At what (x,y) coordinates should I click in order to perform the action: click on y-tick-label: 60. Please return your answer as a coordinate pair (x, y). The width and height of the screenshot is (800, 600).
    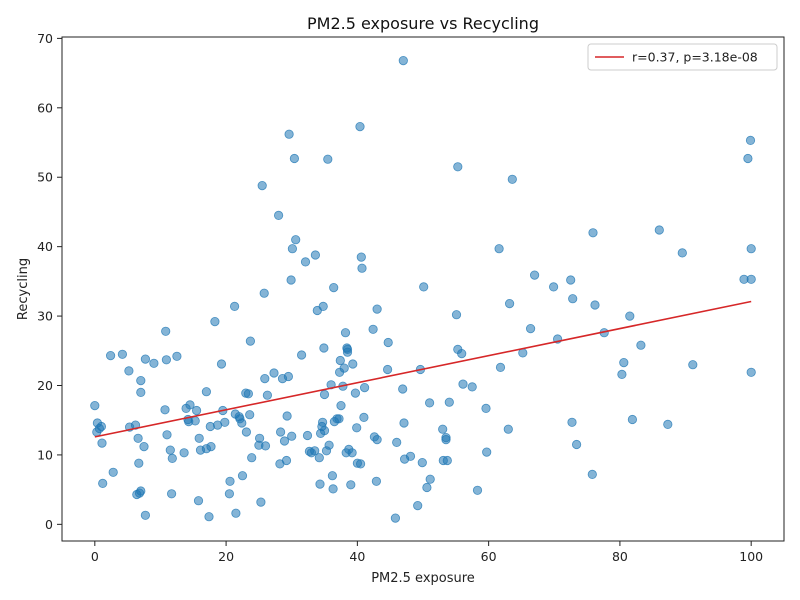
    Looking at the image, I should click on (45, 107).